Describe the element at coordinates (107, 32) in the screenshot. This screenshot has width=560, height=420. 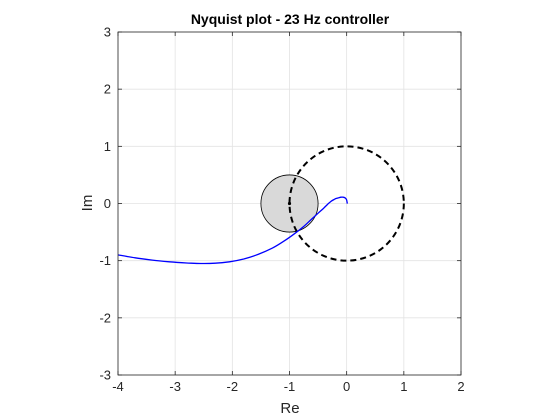
I see `y-tick-label: 3` at that location.